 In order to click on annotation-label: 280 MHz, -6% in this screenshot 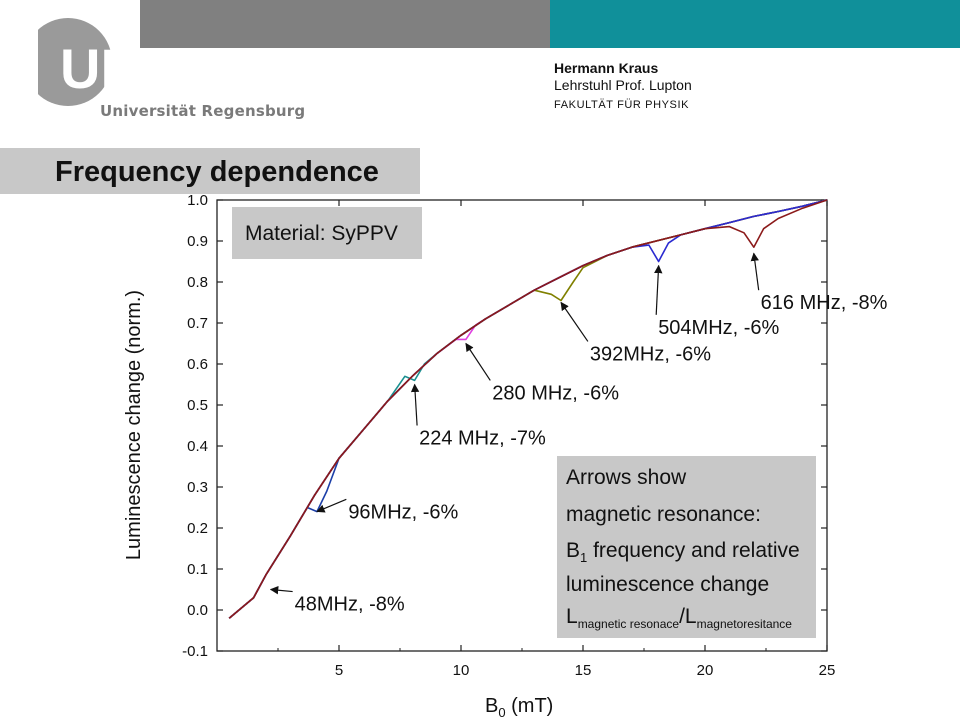, I will do `click(555, 393)`.